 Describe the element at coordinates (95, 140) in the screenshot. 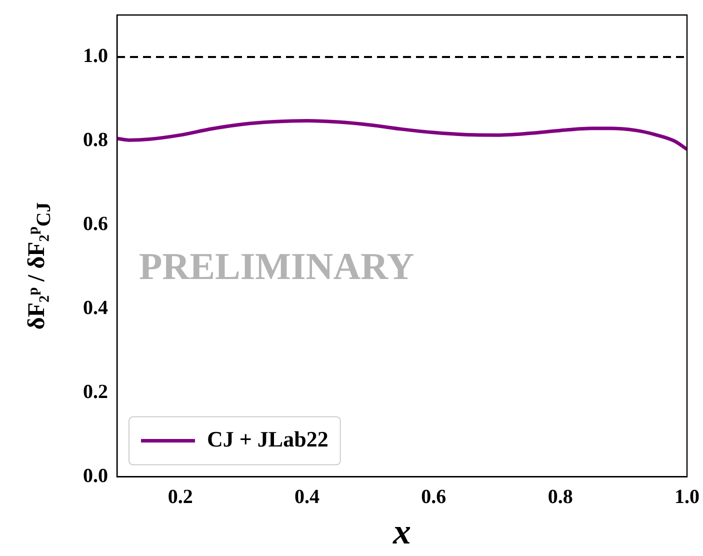

I see `y-tick-label: 0.8` at that location.